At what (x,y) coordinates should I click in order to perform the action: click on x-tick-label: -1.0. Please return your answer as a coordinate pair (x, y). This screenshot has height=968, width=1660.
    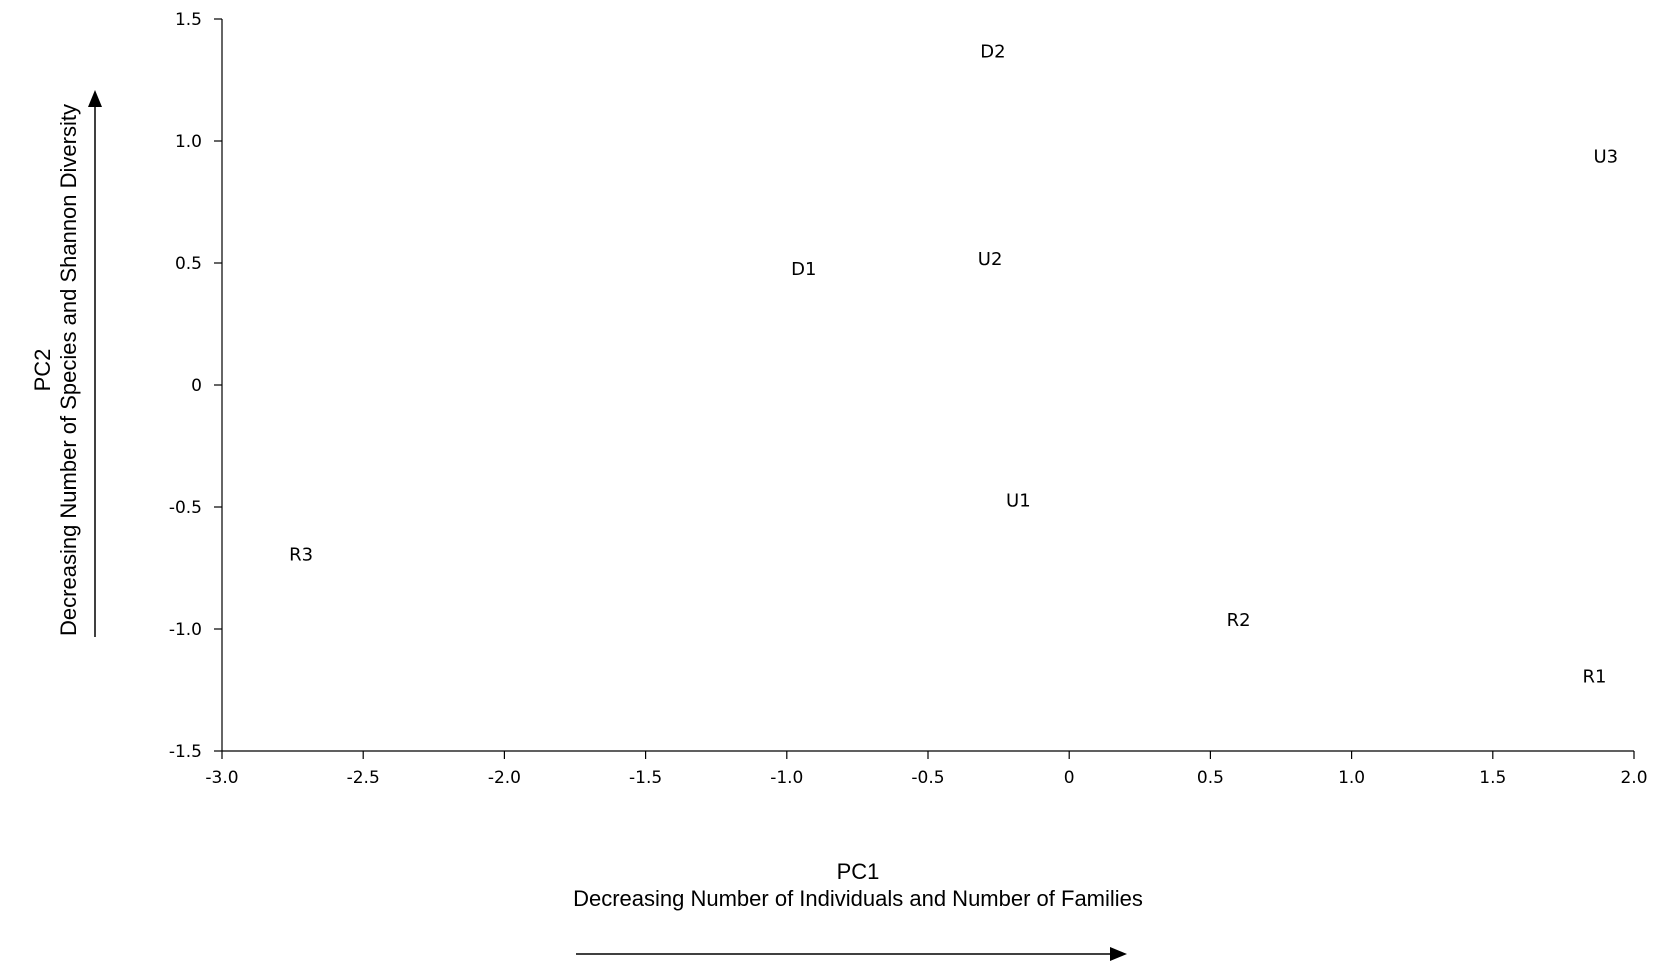
    Looking at the image, I should click on (786, 778).